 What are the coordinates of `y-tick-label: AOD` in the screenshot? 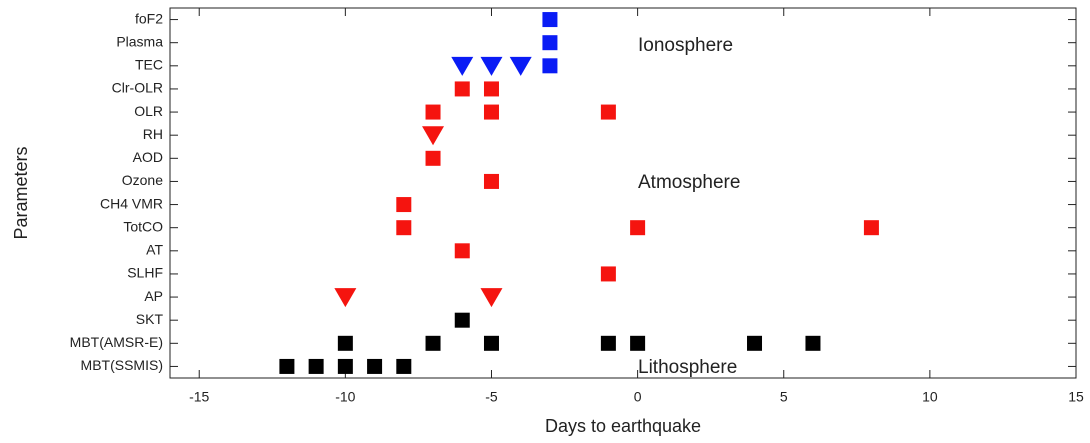 It's located at (148, 157).